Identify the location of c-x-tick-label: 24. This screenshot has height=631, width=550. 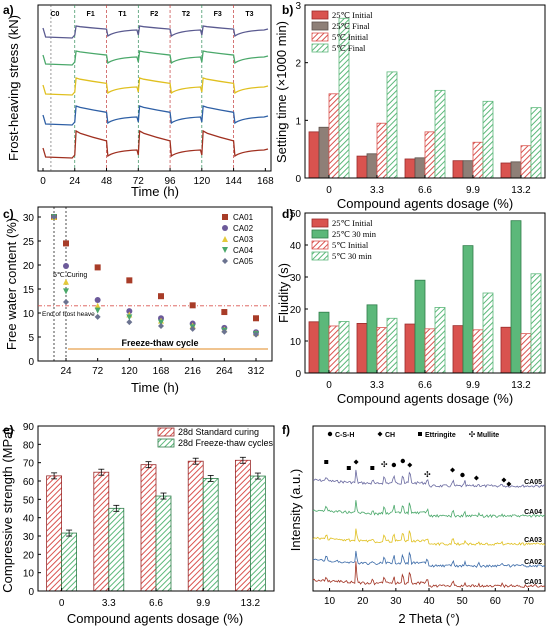
(66, 371).